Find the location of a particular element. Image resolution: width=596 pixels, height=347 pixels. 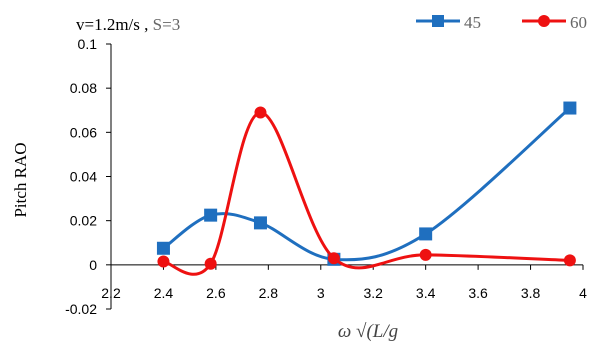

x-tick-label: 2.4 is located at coordinates (164, 293).